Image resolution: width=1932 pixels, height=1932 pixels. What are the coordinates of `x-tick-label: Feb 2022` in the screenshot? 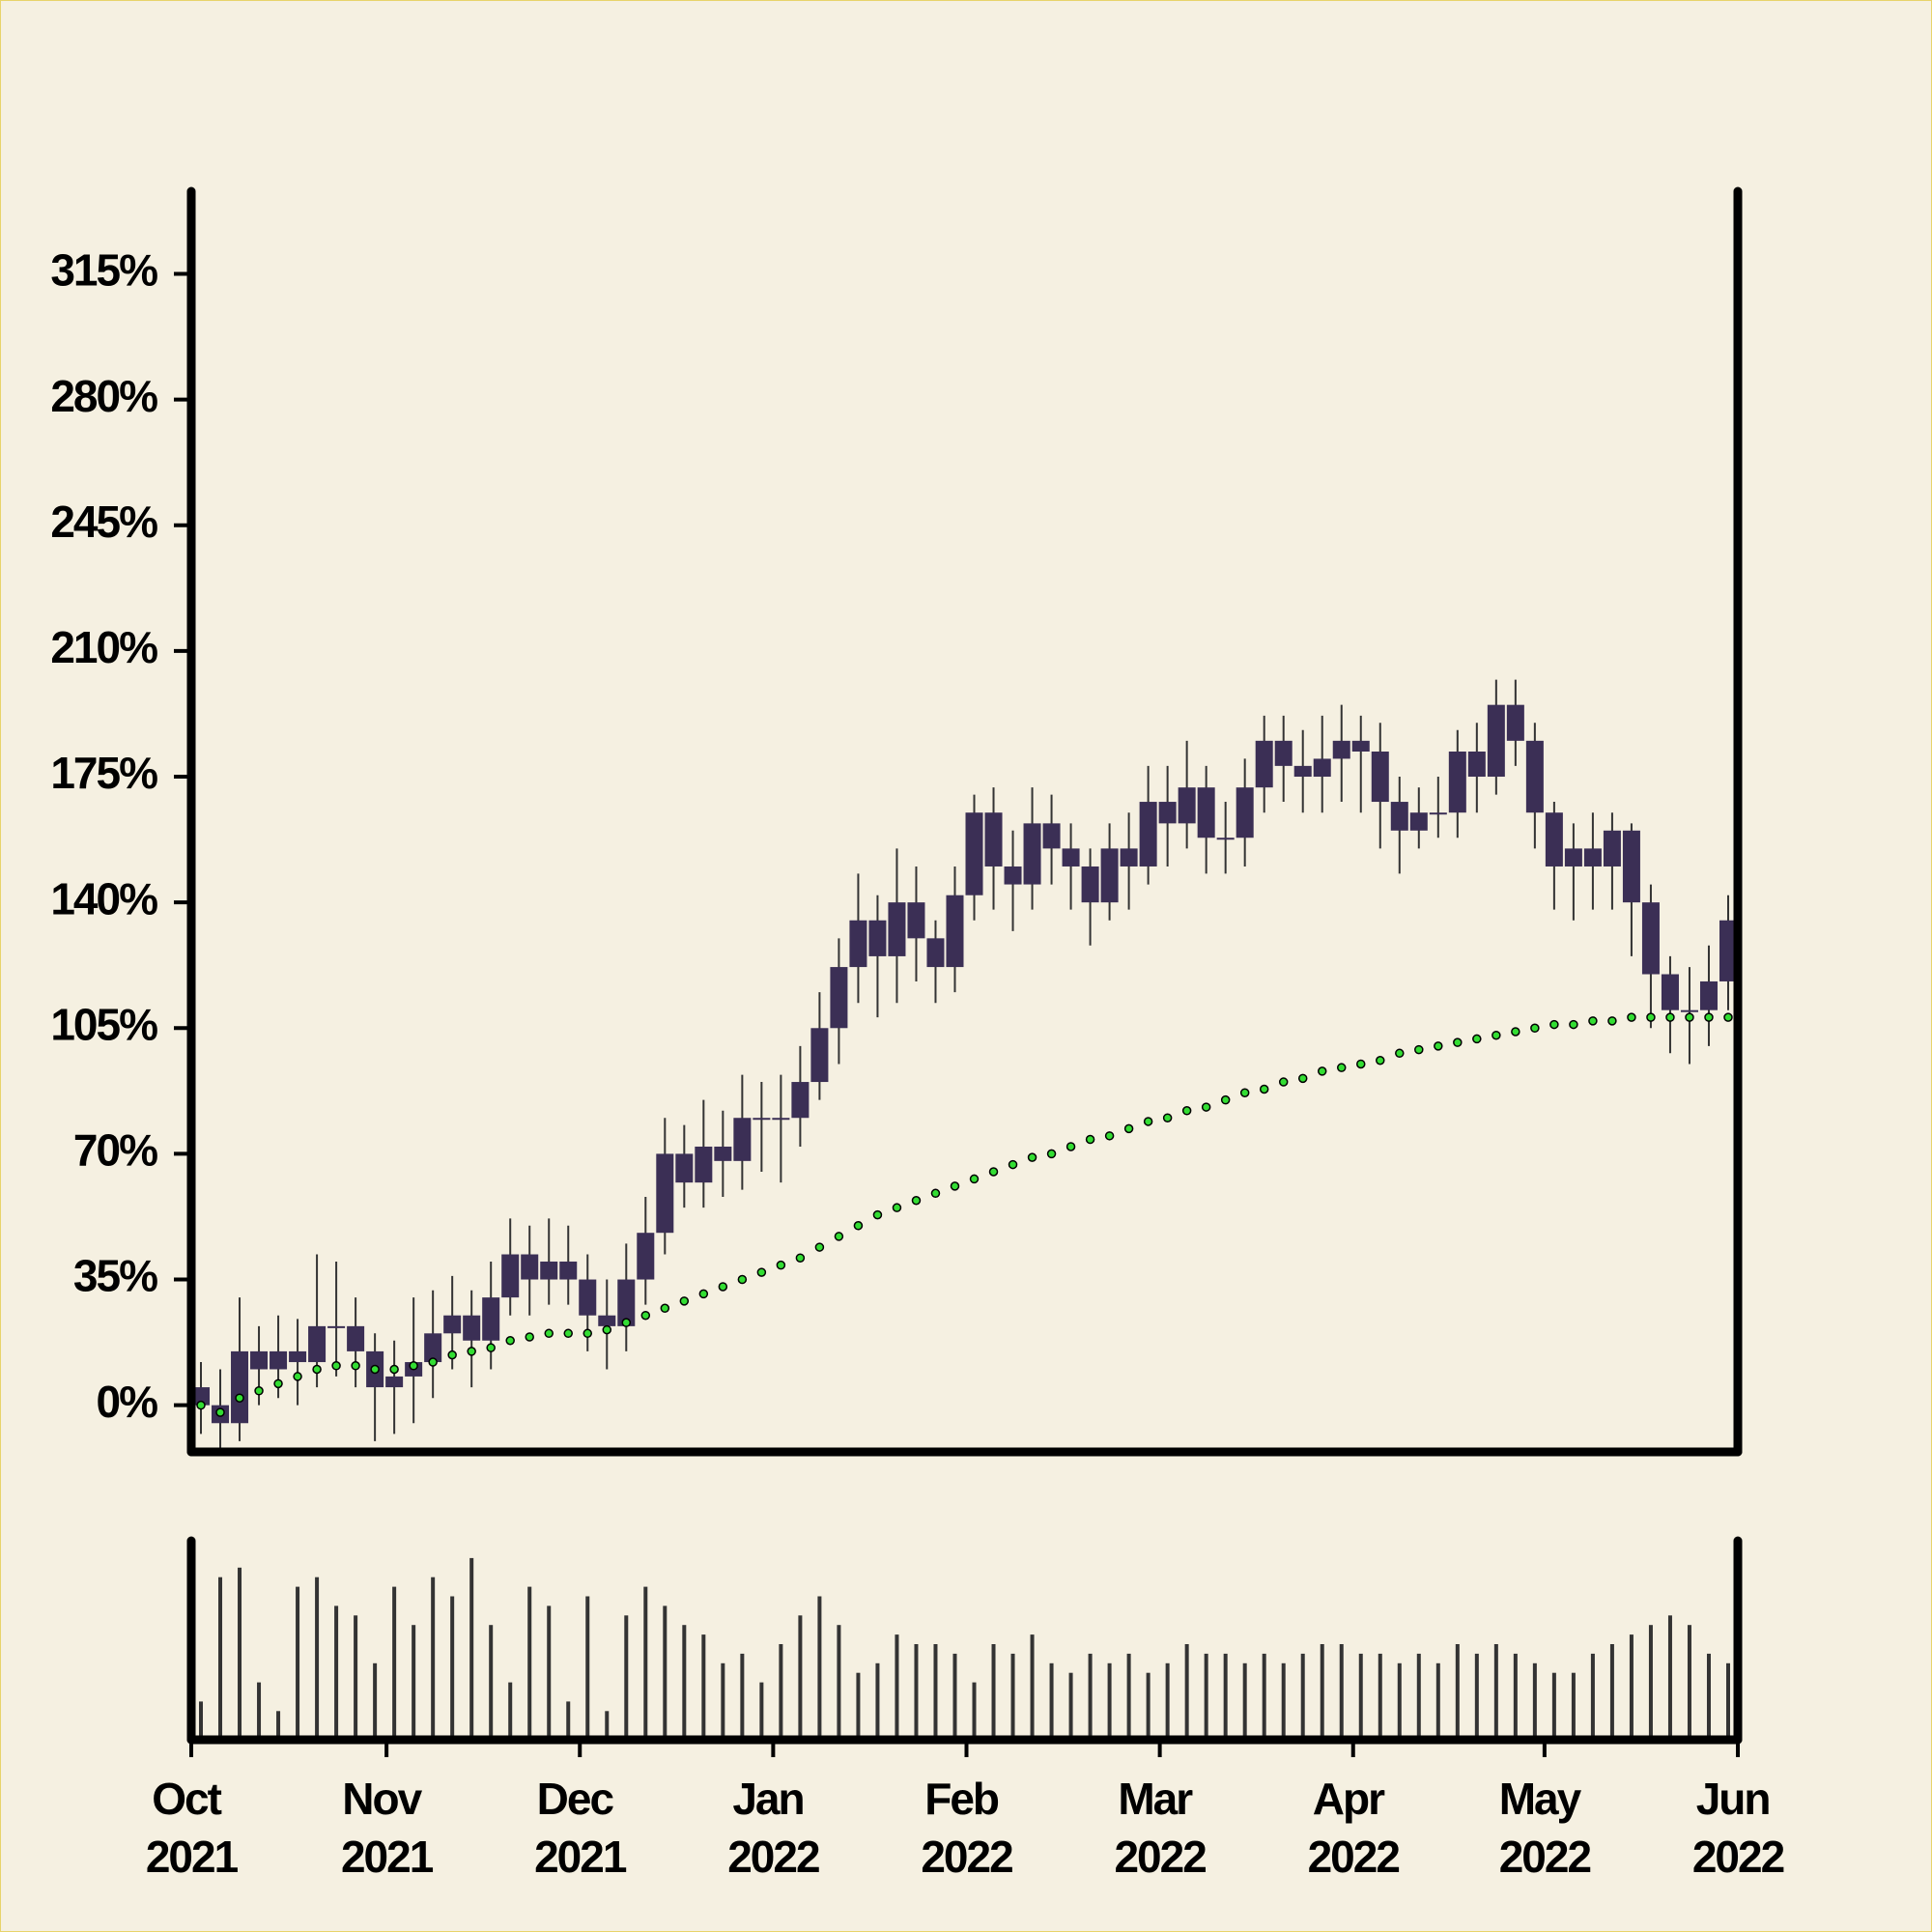 It's located at (966, 1828).